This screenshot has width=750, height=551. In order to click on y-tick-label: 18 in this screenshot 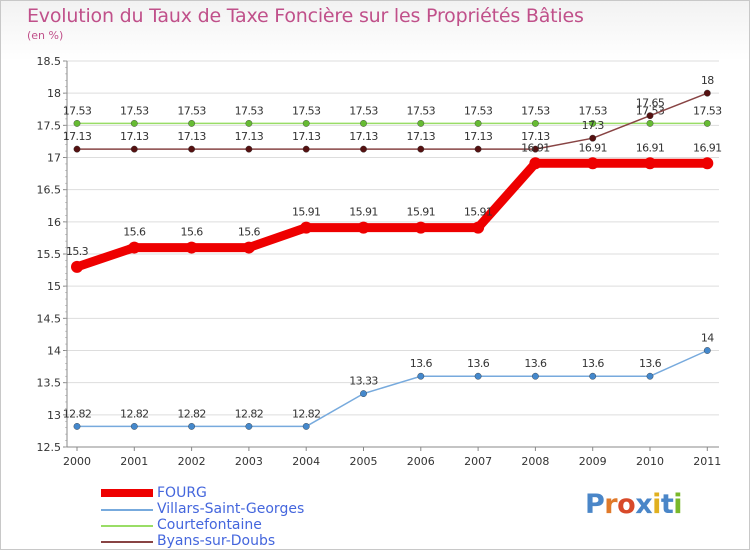, I will do `click(54, 93)`.